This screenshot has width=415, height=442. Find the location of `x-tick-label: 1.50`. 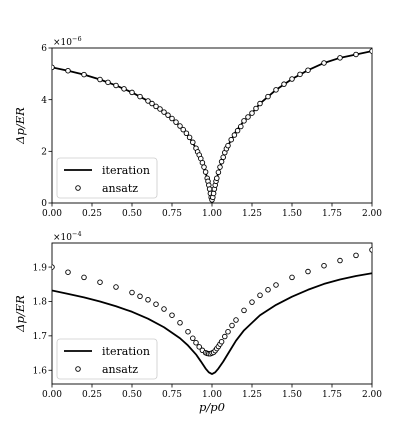

x-tick-label: 1.50 is located at coordinates (292, 395).